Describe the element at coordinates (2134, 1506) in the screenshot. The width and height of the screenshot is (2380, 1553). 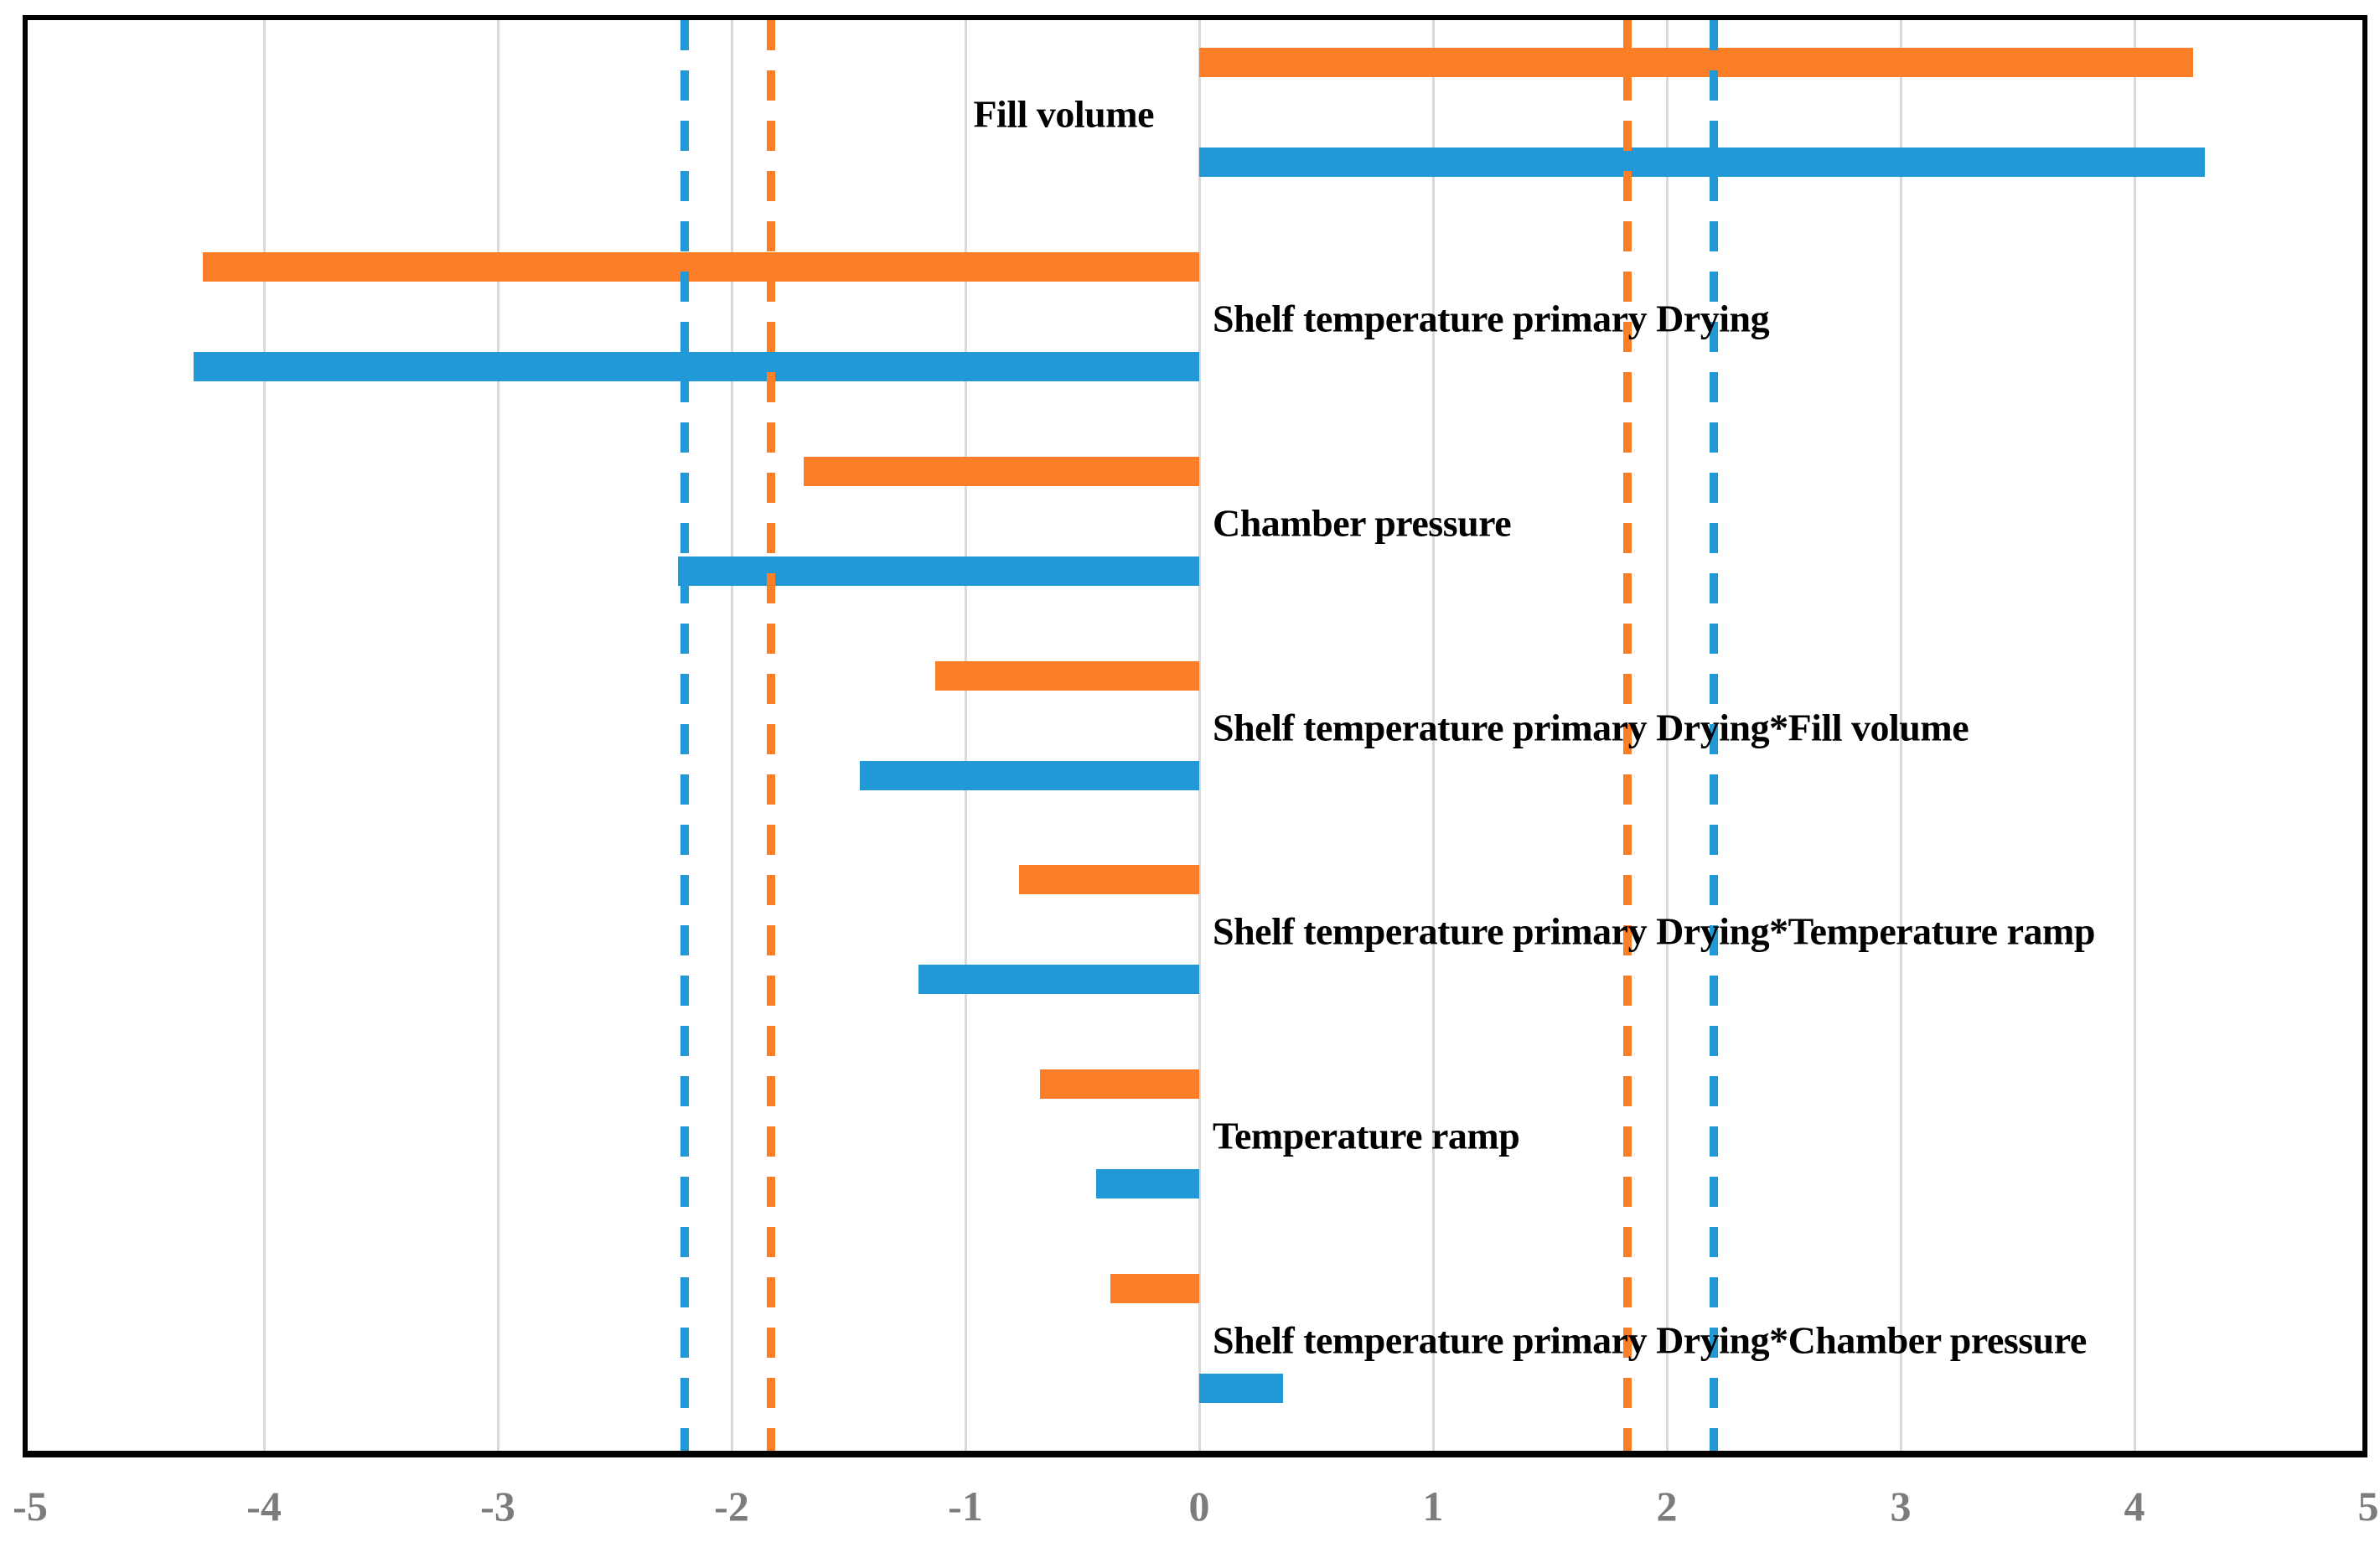
I see `x-axis-tick-label: 4` at that location.